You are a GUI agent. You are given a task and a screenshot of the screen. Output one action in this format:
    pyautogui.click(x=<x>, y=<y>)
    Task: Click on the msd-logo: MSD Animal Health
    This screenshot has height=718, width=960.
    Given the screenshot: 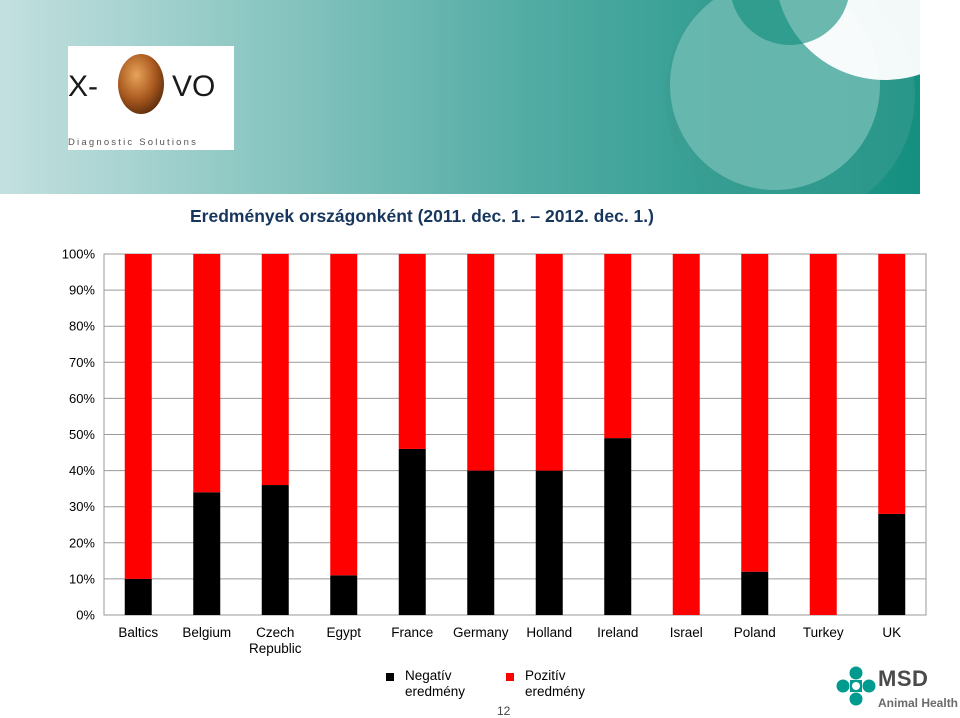 What is the action you would take?
    pyautogui.click(x=897, y=689)
    